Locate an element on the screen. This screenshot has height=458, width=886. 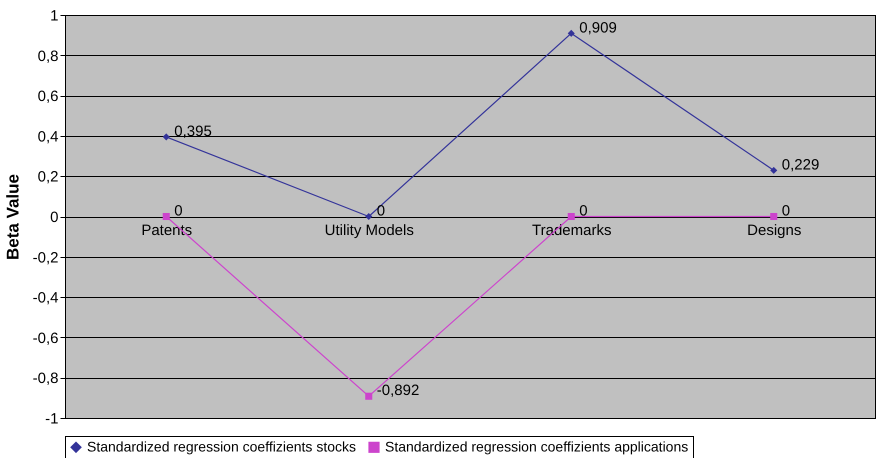
y-tick-label: 0 is located at coordinates (54, 217).